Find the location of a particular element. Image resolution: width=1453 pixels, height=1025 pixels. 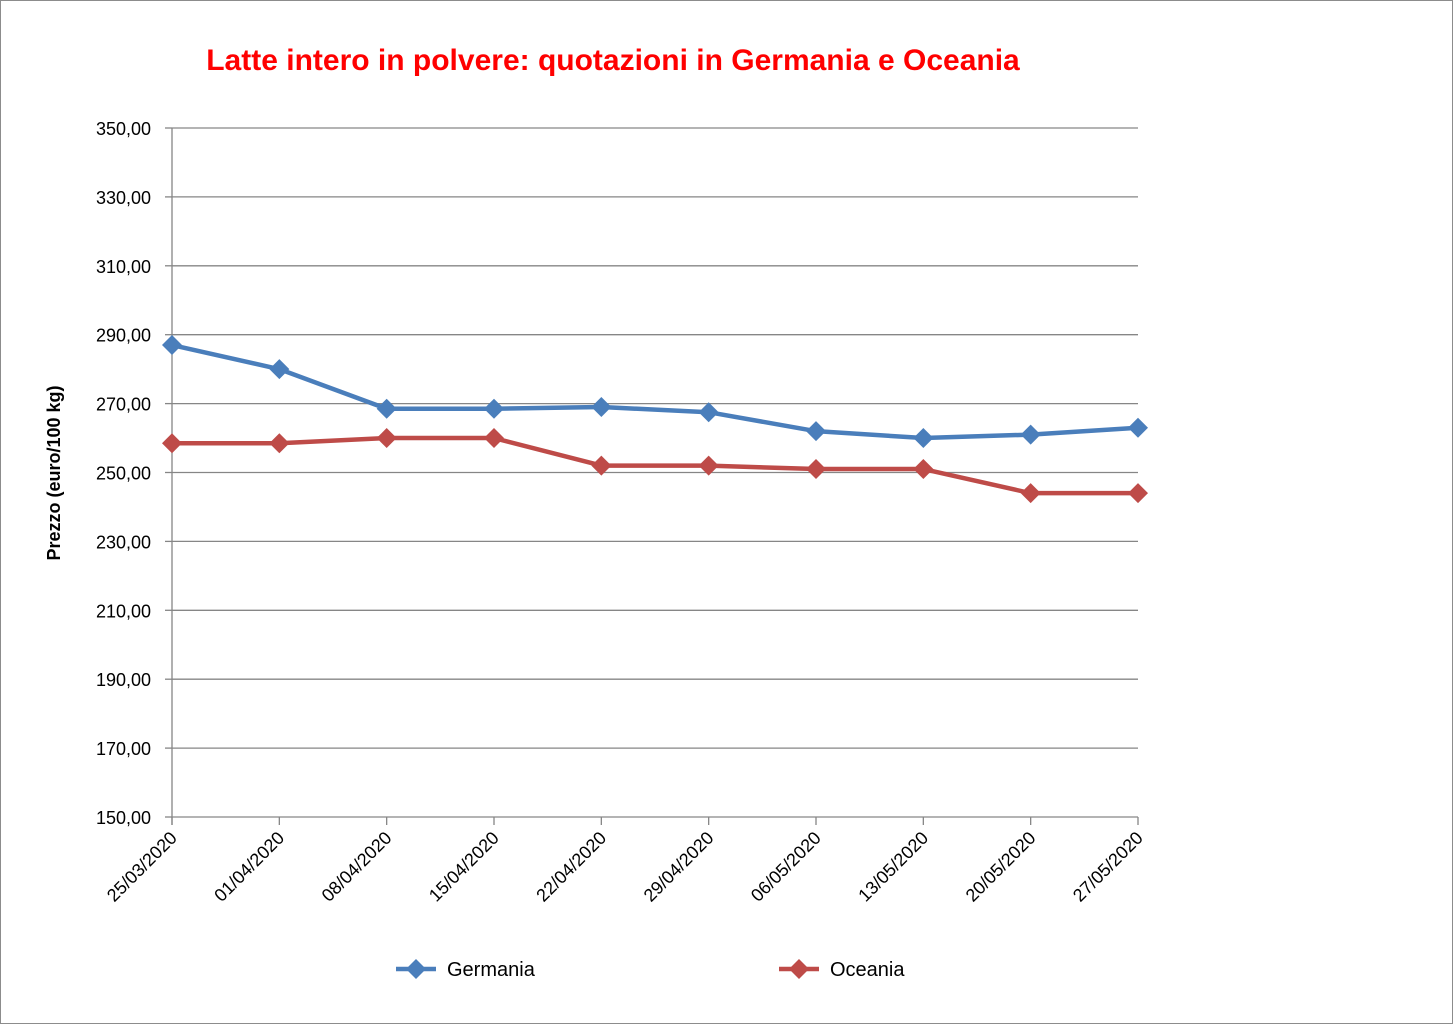

y-tick-label: 150,00 is located at coordinates (123, 818).